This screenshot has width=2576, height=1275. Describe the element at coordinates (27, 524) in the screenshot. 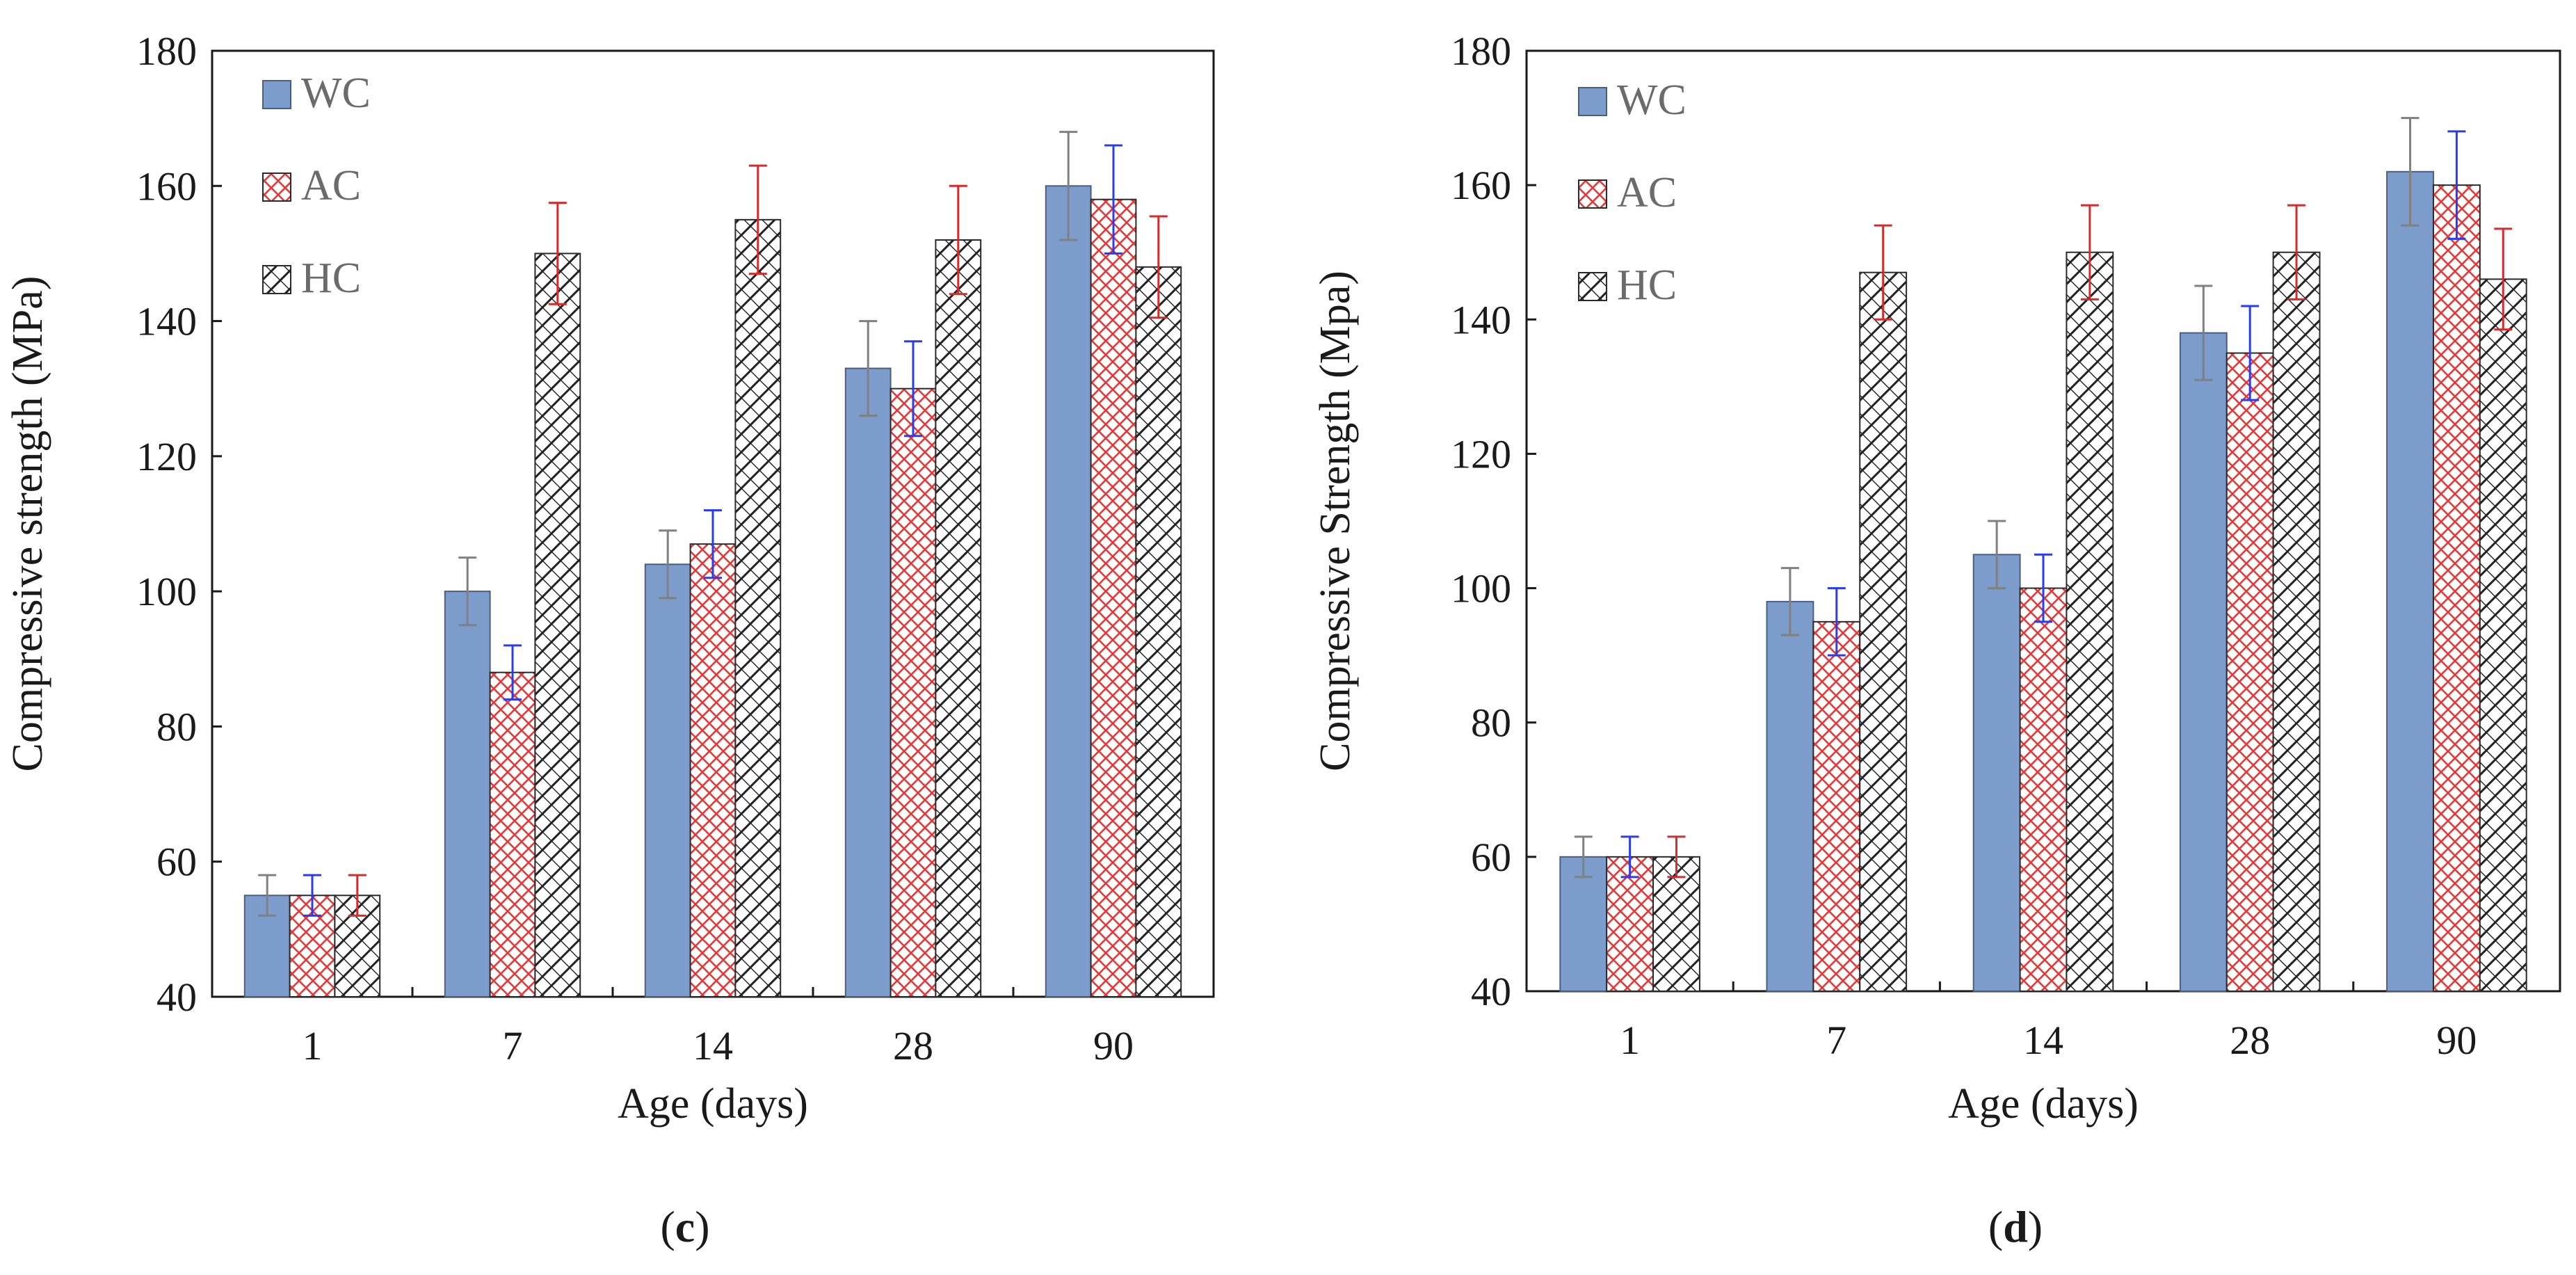

I see `y-axis-title: Compressive strength (MPa)` at that location.